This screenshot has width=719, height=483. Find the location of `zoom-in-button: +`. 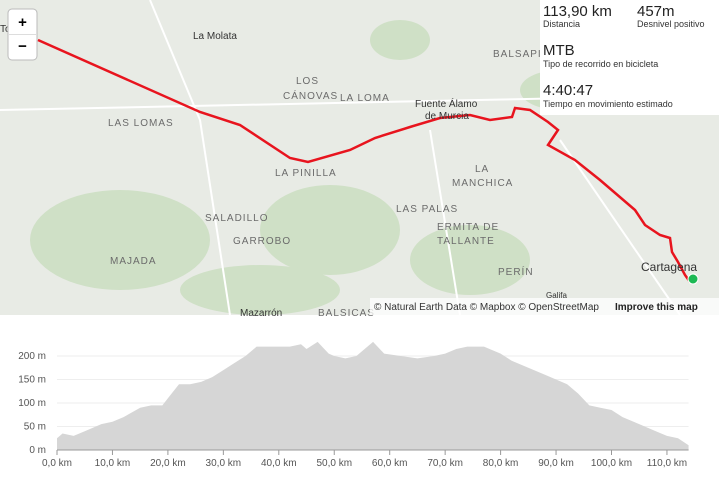

zoom-in-button: + is located at coordinates (22, 22).